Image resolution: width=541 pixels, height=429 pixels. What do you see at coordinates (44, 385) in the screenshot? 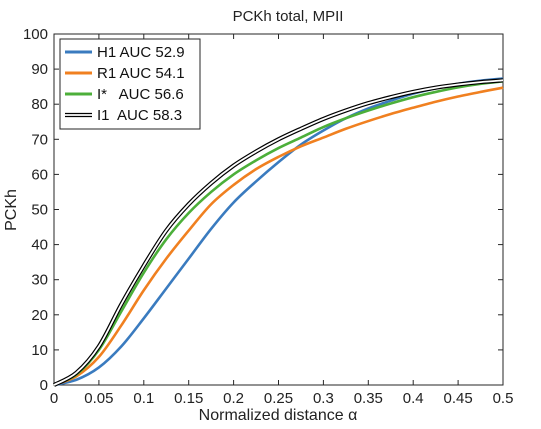
I see `y-tick-label: 0` at bounding box center [44, 385].